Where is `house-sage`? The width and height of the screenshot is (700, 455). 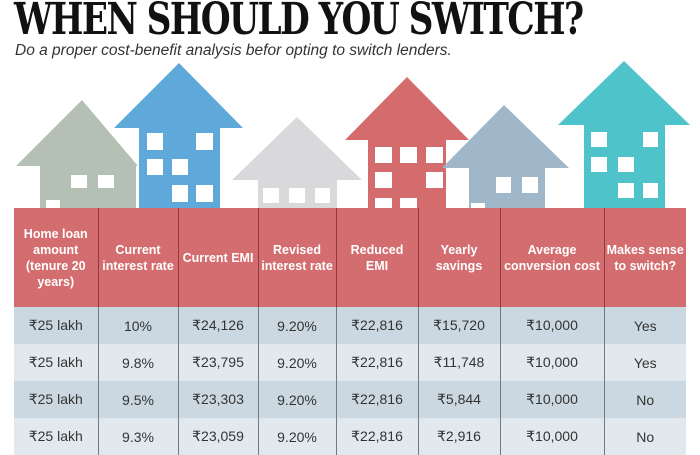
house-sage is located at coordinates (77, 155).